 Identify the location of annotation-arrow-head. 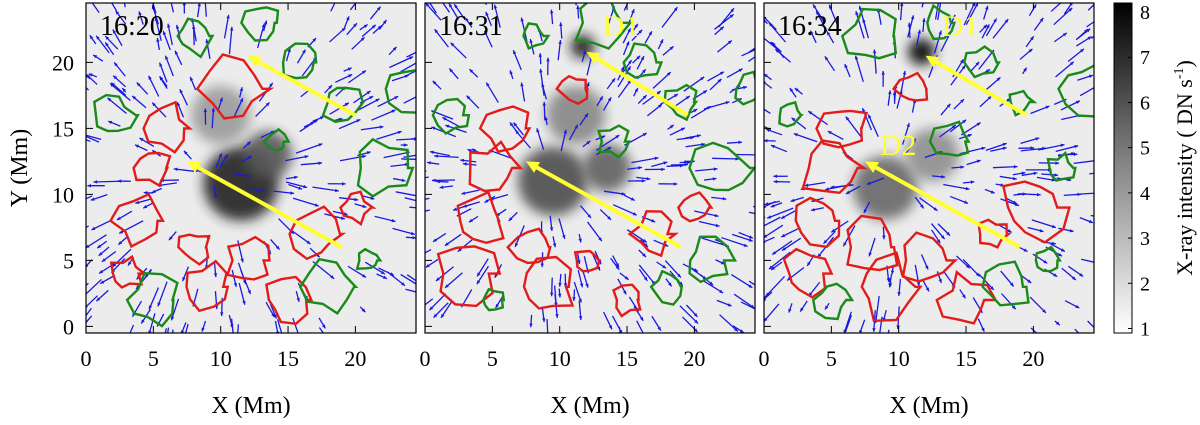
(593, 57).